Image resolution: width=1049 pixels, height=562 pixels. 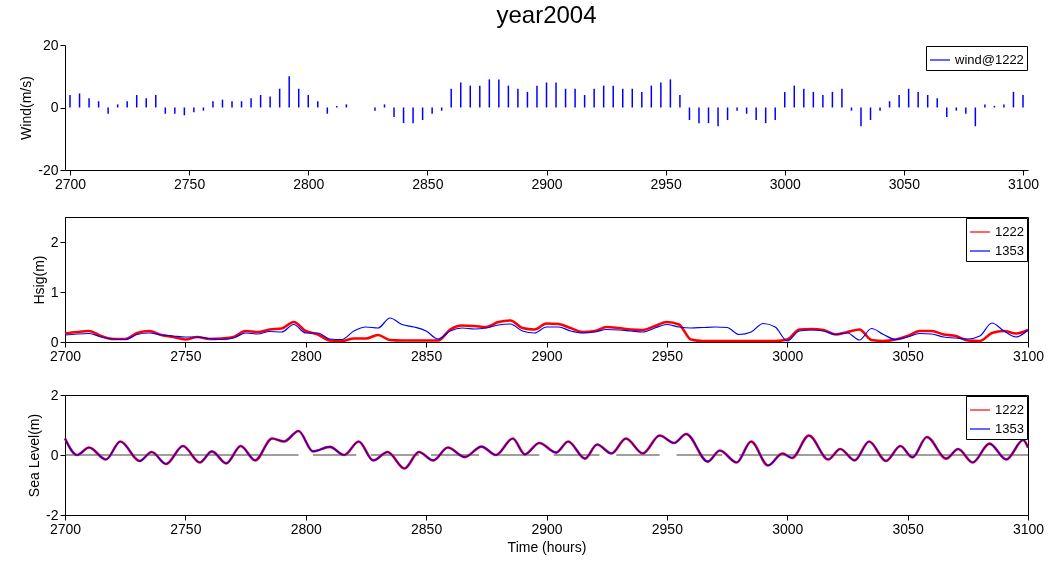 I want to click on y-tick-label: 20, so click(x=50, y=44).